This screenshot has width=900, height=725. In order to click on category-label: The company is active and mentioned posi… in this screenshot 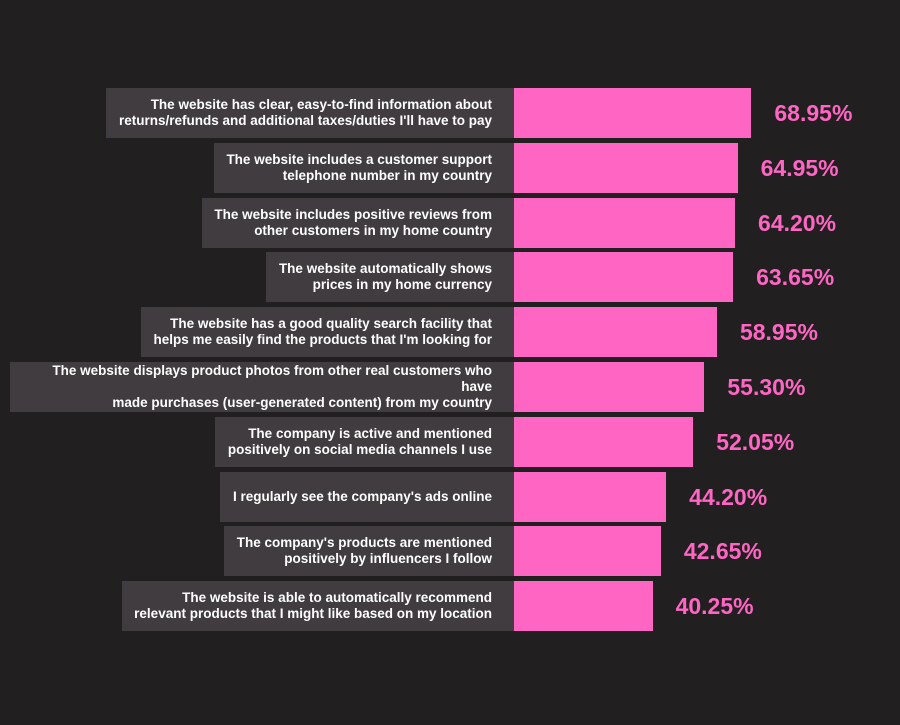, I will do `click(364, 442)`.